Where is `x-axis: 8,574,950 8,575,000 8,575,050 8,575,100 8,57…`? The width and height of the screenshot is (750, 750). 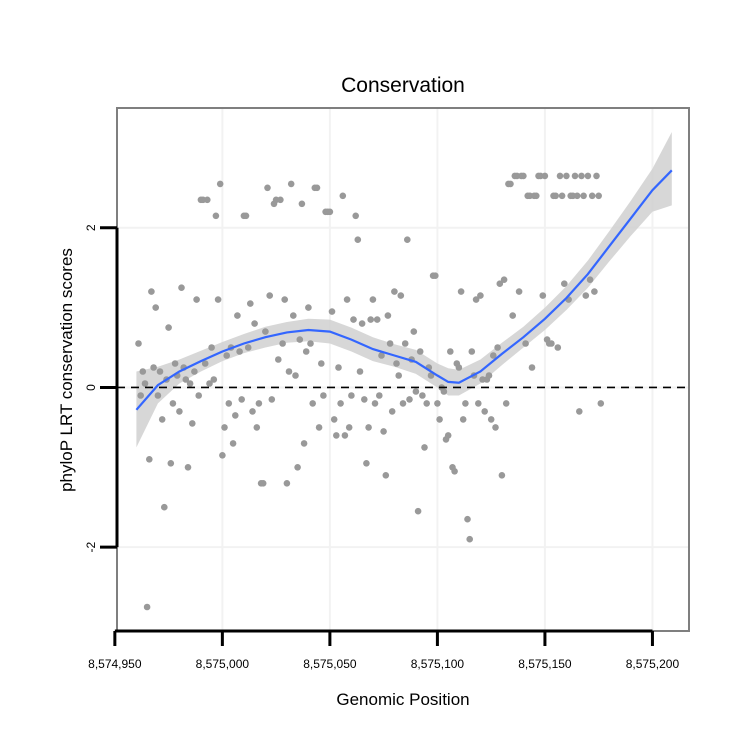
x-axis: 8,574,950 8,575,000 8,575,050 8,575,100 8,57… is located at coordinates (383, 650).